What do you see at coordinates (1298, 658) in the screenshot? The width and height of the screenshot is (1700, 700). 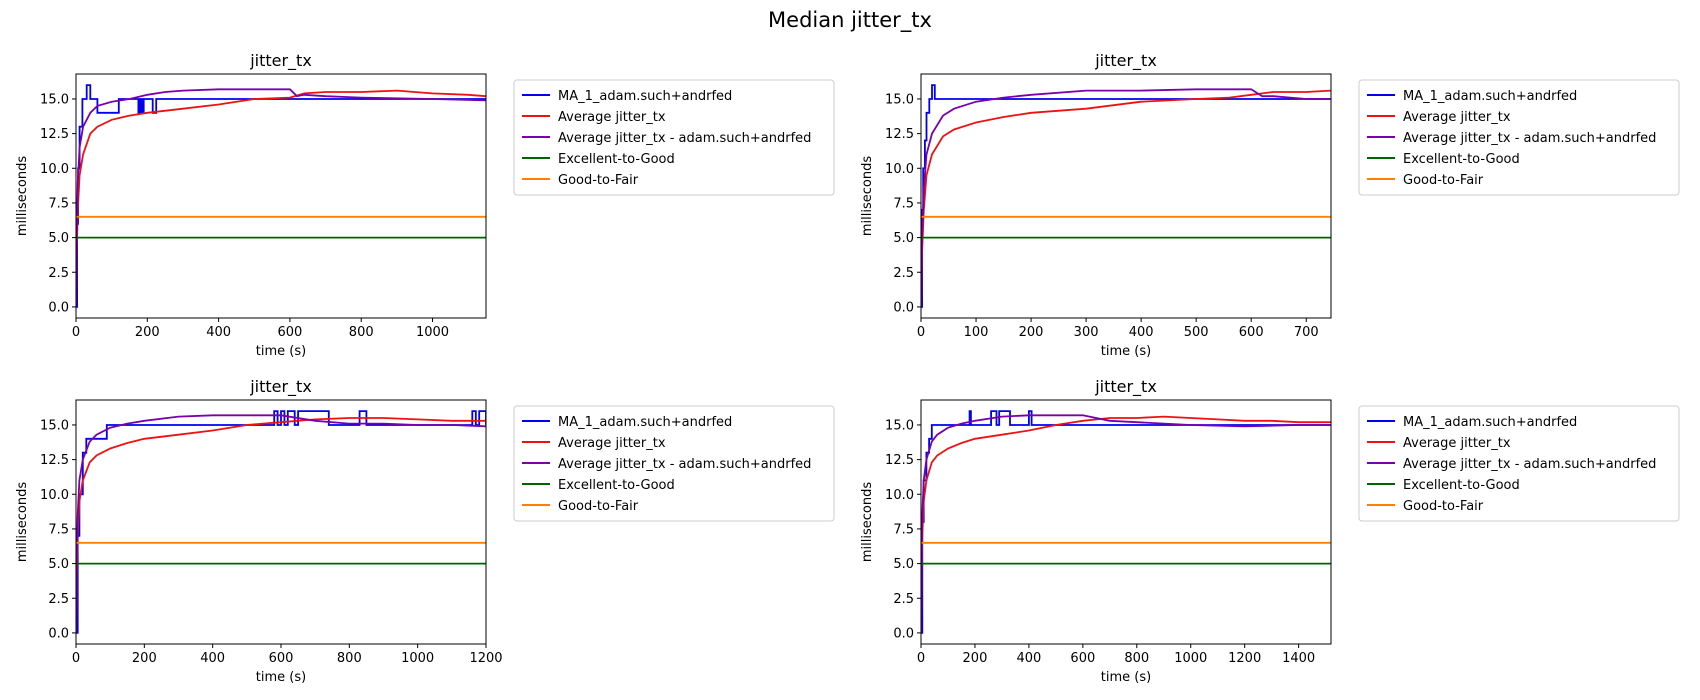 I see `x-tick-label: 1400` at bounding box center [1298, 658].